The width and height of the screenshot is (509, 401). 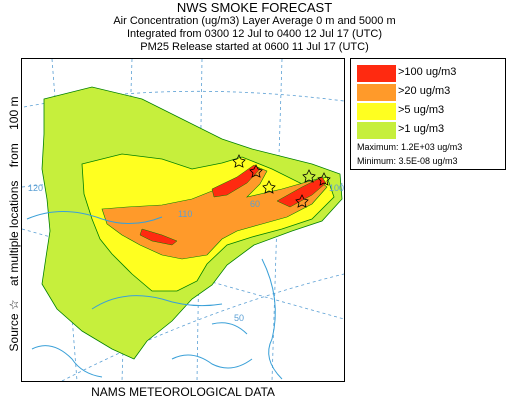 I want to click on footer-data-source: NAMS METEOROLOGICAL DATA, so click(x=183, y=392).